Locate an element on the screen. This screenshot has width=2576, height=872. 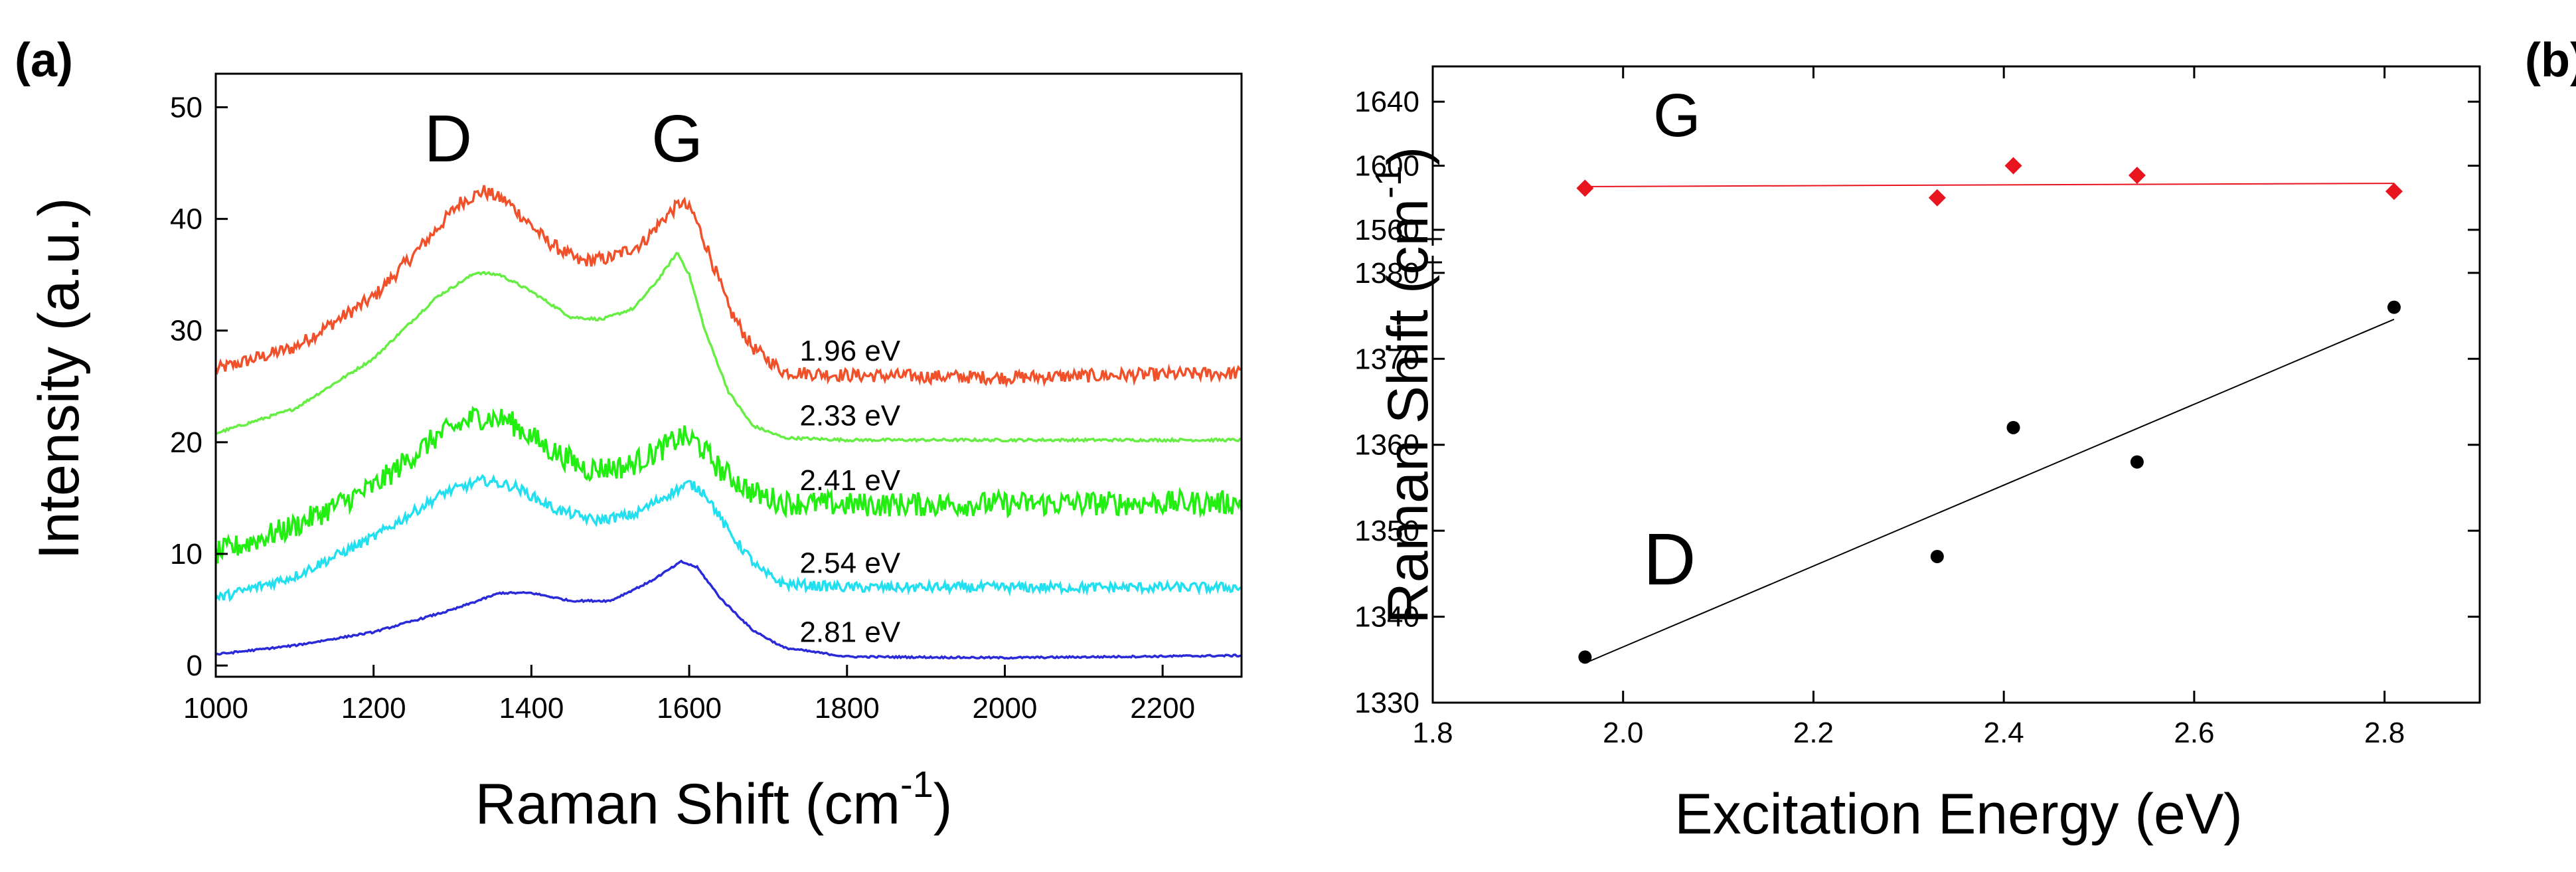
series-label: 2.54 eV is located at coordinates (849, 563).